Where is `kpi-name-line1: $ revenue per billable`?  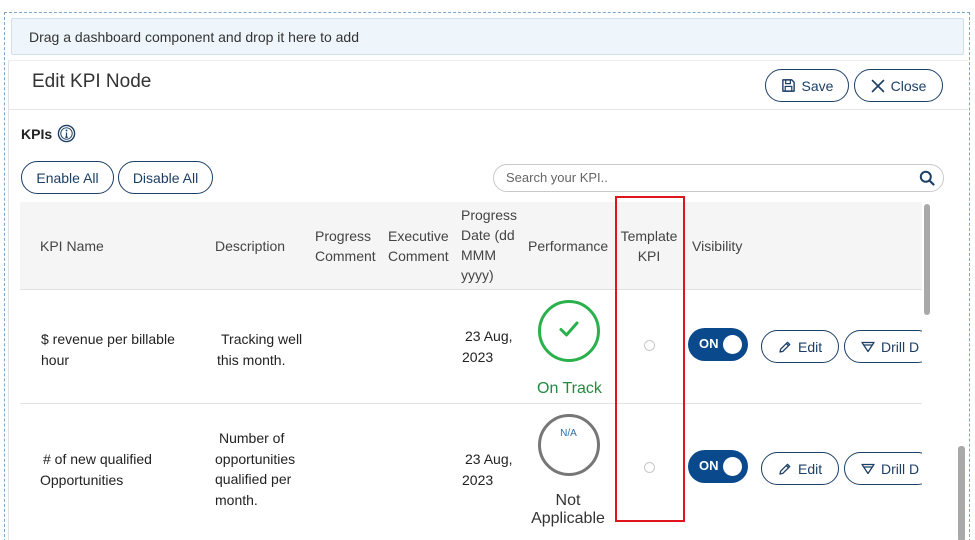 kpi-name-line1: $ revenue per billable is located at coordinates (108, 339).